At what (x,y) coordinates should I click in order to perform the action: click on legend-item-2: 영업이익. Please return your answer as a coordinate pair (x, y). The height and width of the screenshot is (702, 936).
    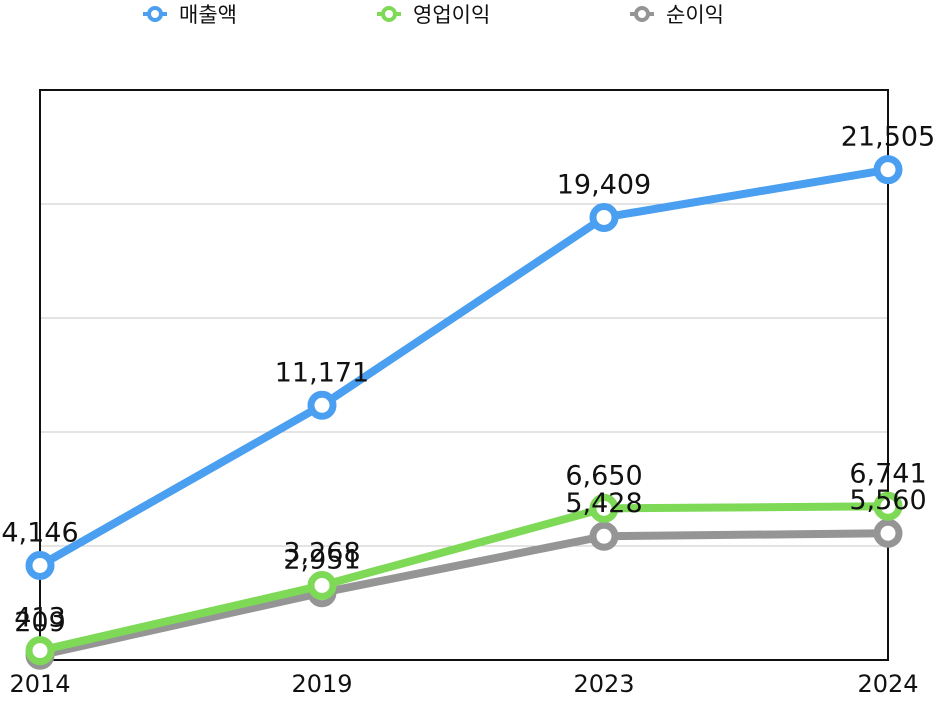
    Looking at the image, I should click on (433, 15).